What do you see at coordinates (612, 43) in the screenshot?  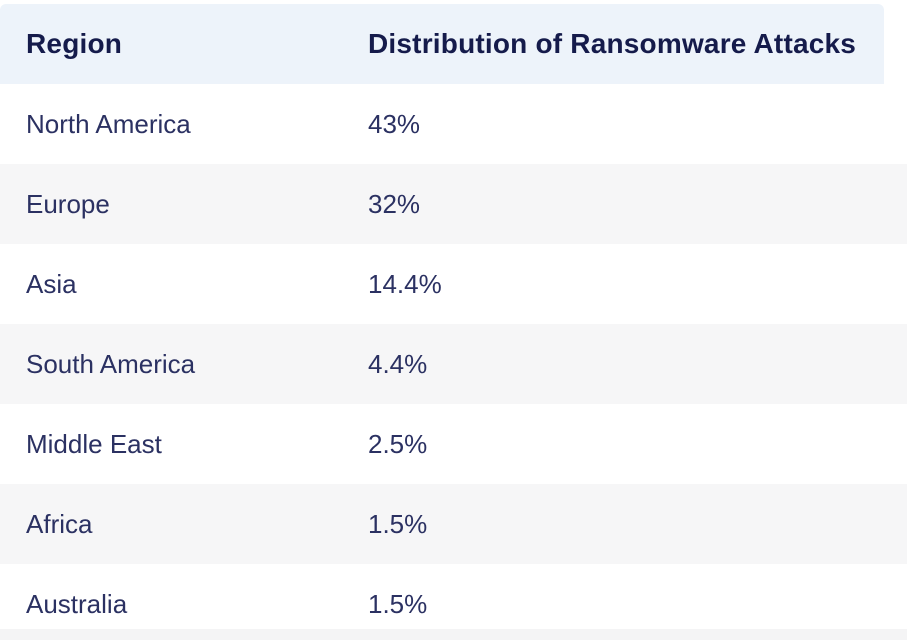 I see `column-header-distribution: Distribution of Ransomware Attacks` at bounding box center [612, 43].